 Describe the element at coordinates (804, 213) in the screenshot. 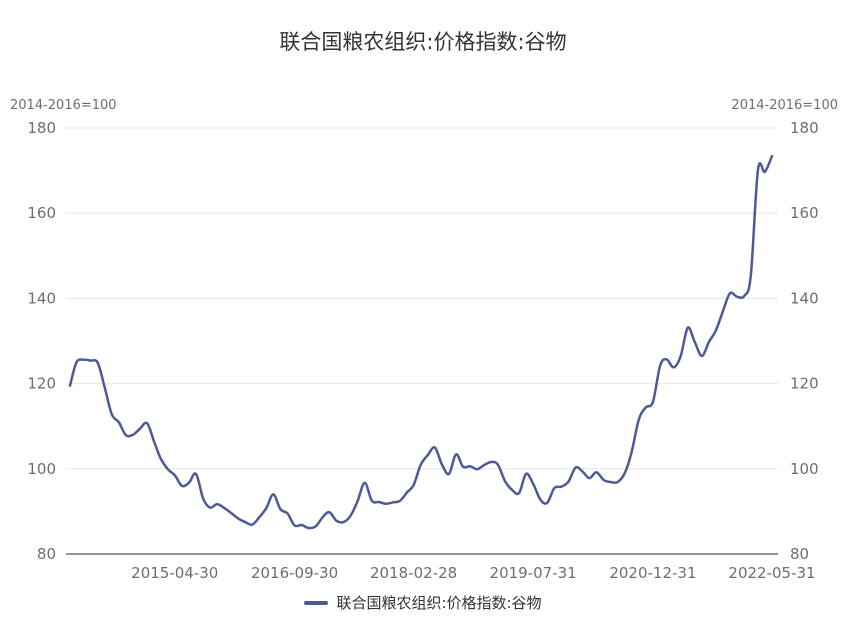

I see `y-tick-label-right: 160` at that location.